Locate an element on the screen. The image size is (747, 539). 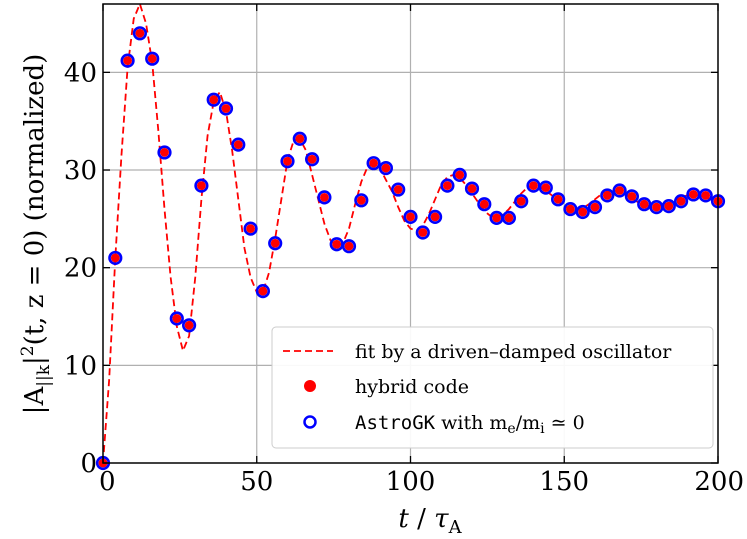
y-axis-label: |A||k|2(t, z = 0) (normalized) is located at coordinates (36, 234).